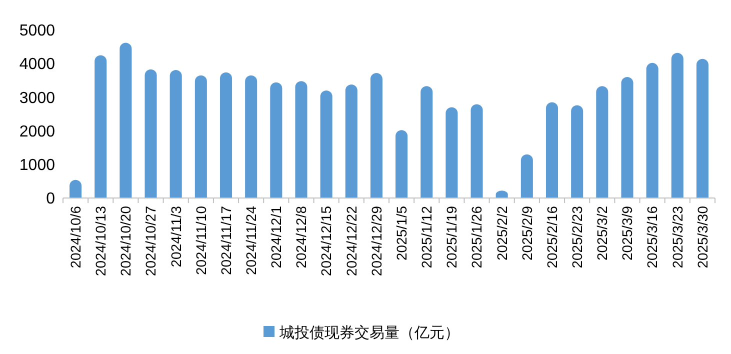 Image resolution: width=731 pixels, height=354 pixels. What do you see at coordinates (369, 333) in the screenshot?
I see `legend-label: 城投债现券交易量（亿元）` at bounding box center [369, 333].